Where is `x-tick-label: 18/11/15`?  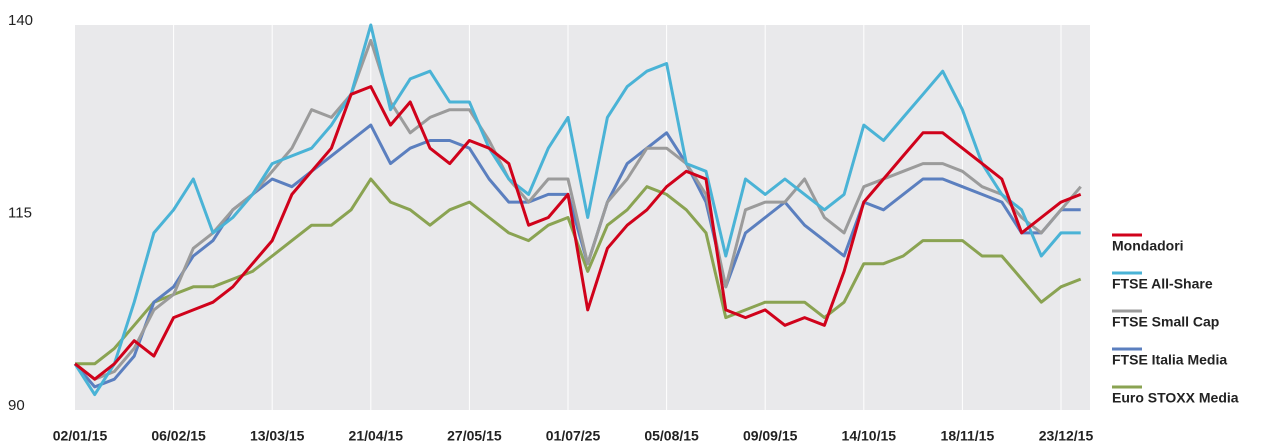
x-tick-label: 18/11/15 is located at coordinates (968, 436).